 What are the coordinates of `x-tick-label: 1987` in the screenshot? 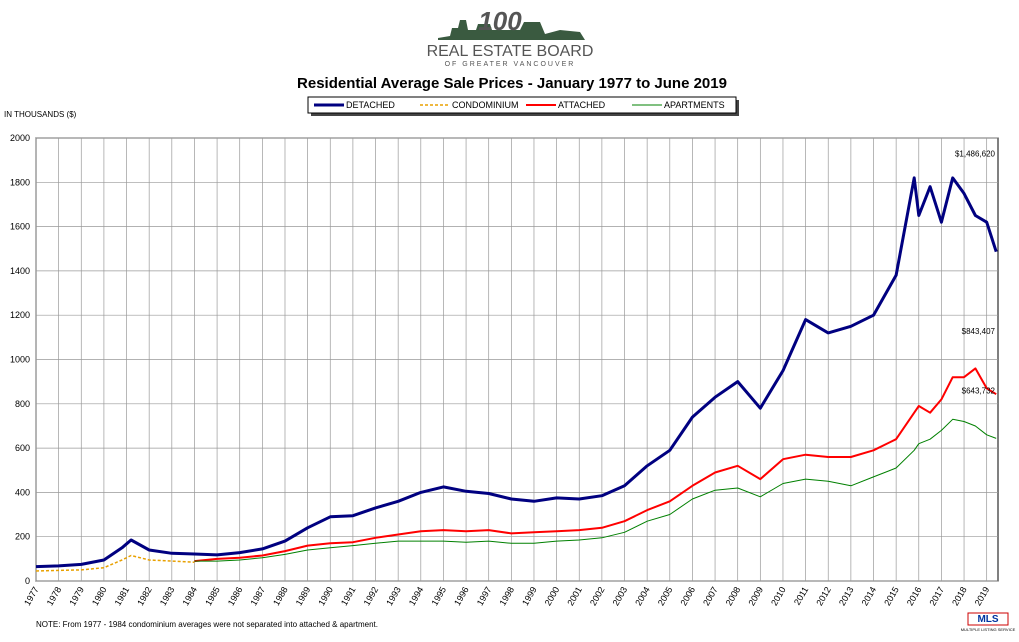 It's located at (257, 596).